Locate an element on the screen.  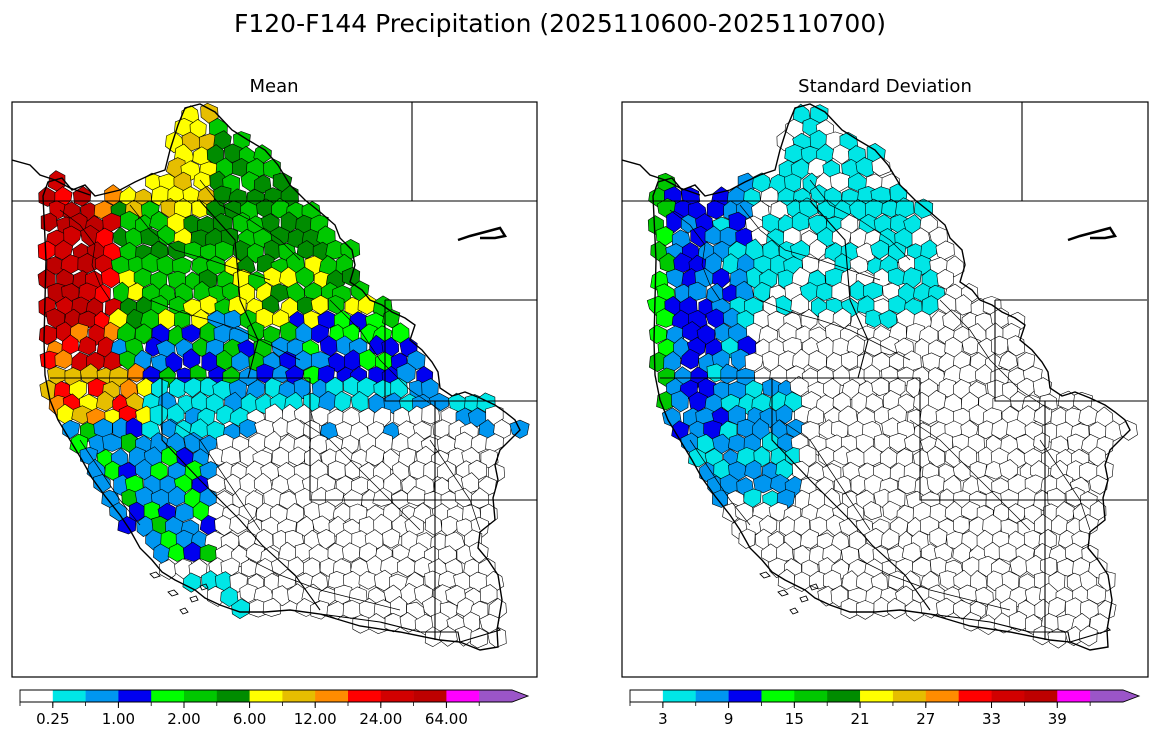
vancouver-island-coast is located at coordinates (661, 177).